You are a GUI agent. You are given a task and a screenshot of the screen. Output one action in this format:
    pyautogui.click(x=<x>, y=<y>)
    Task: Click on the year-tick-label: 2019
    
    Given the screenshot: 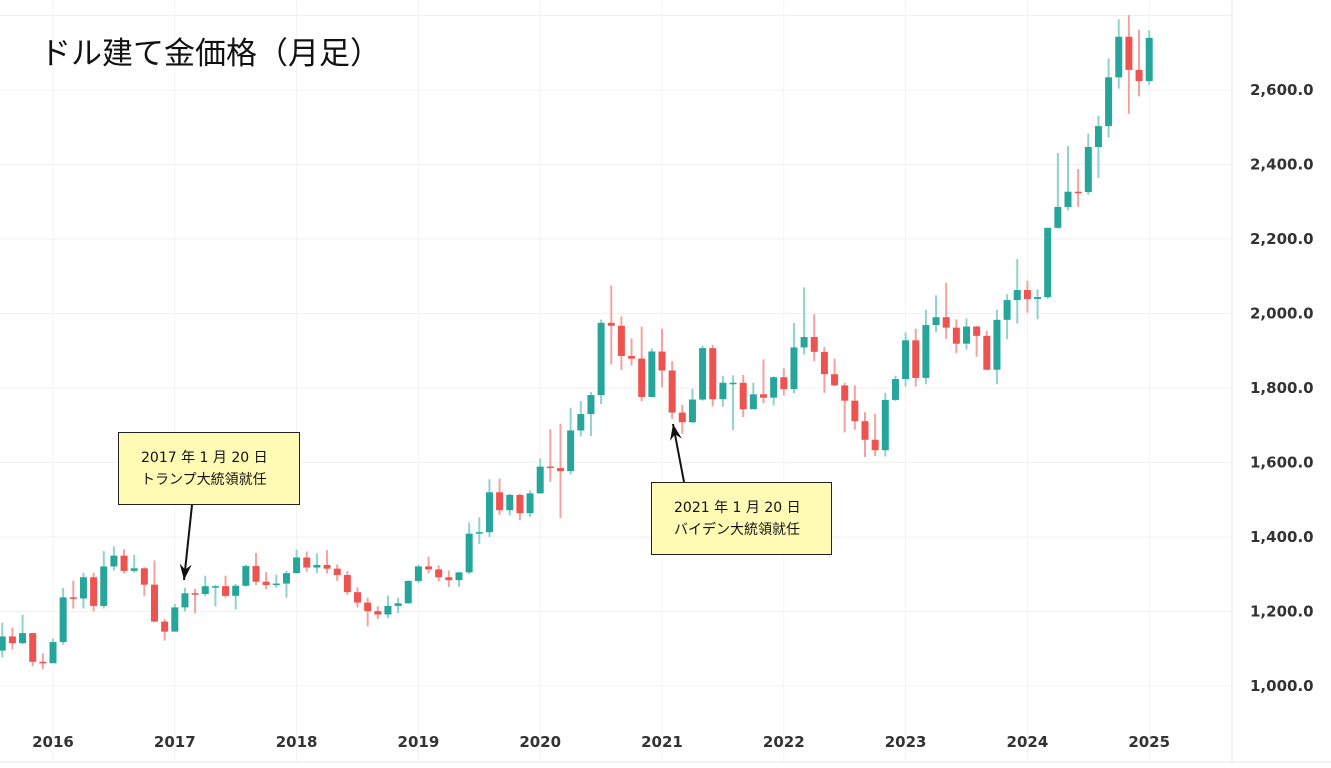 What is the action you would take?
    pyautogui.click(x=419, y=742)
    